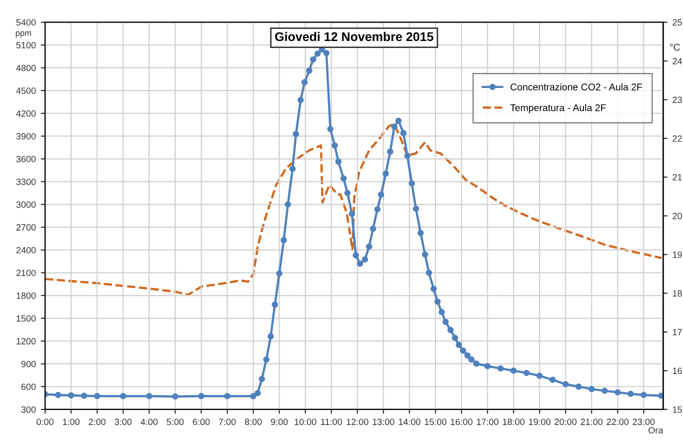 The height and width of the screenshot is (445, 683). What do you see at coordinates (513, 422) in the screenshot?
I see `x-tick-label: 18:00` at bounding box center [513, 422].